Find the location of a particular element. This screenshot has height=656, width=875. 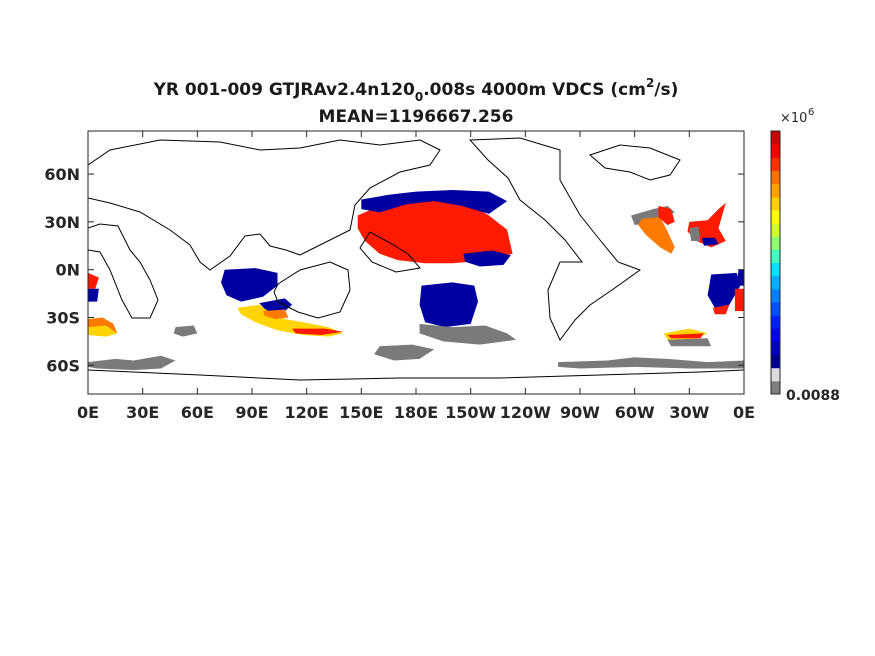

x-tick-label: 150W is located at coordinates (470, 412).